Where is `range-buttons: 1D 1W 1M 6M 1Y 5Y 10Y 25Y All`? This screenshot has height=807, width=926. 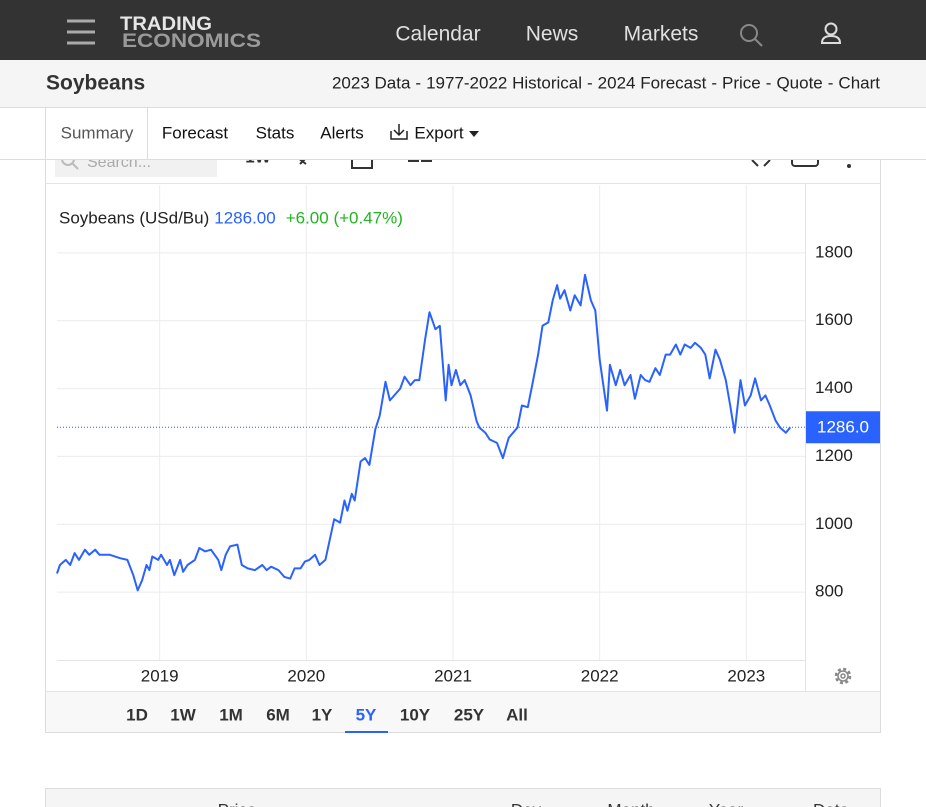 range-buttons: 1D 1W 1M 6M 1Y 5Y 10Y 25Y All is located at coordinates (327, 719).